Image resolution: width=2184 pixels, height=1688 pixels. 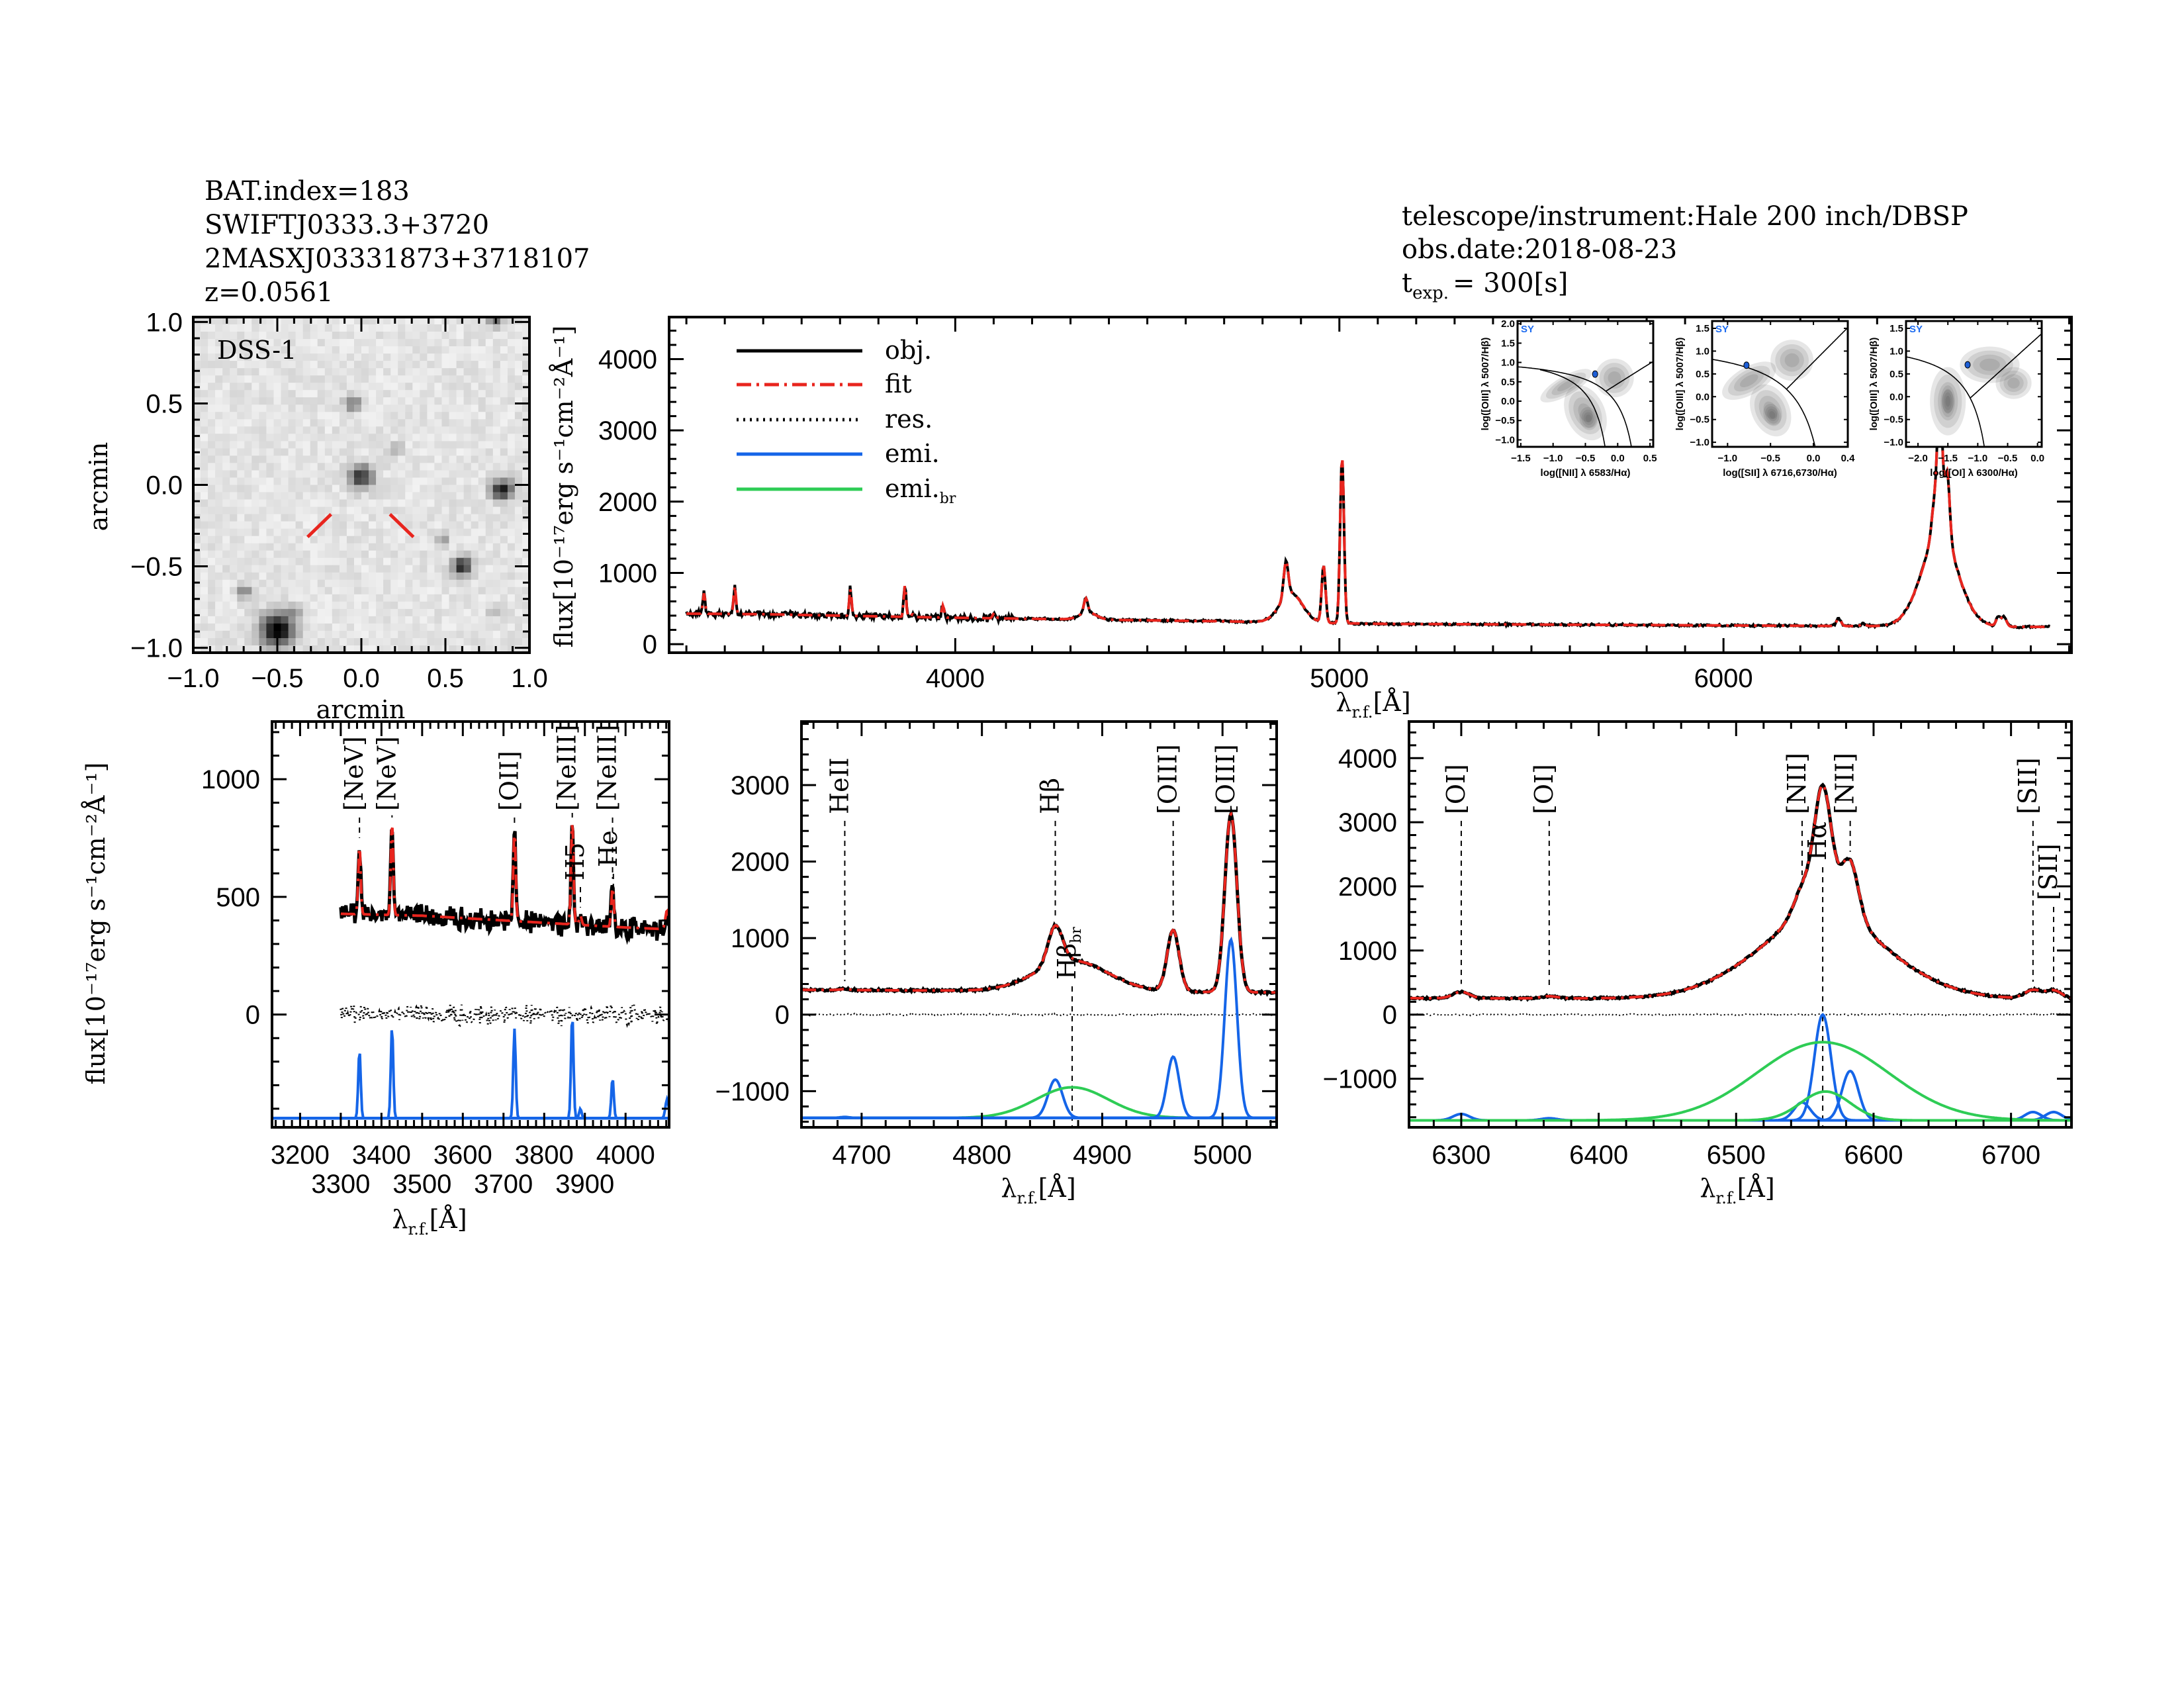 I want to click on exposure-sub: exp., so click(x=1430, y=293).